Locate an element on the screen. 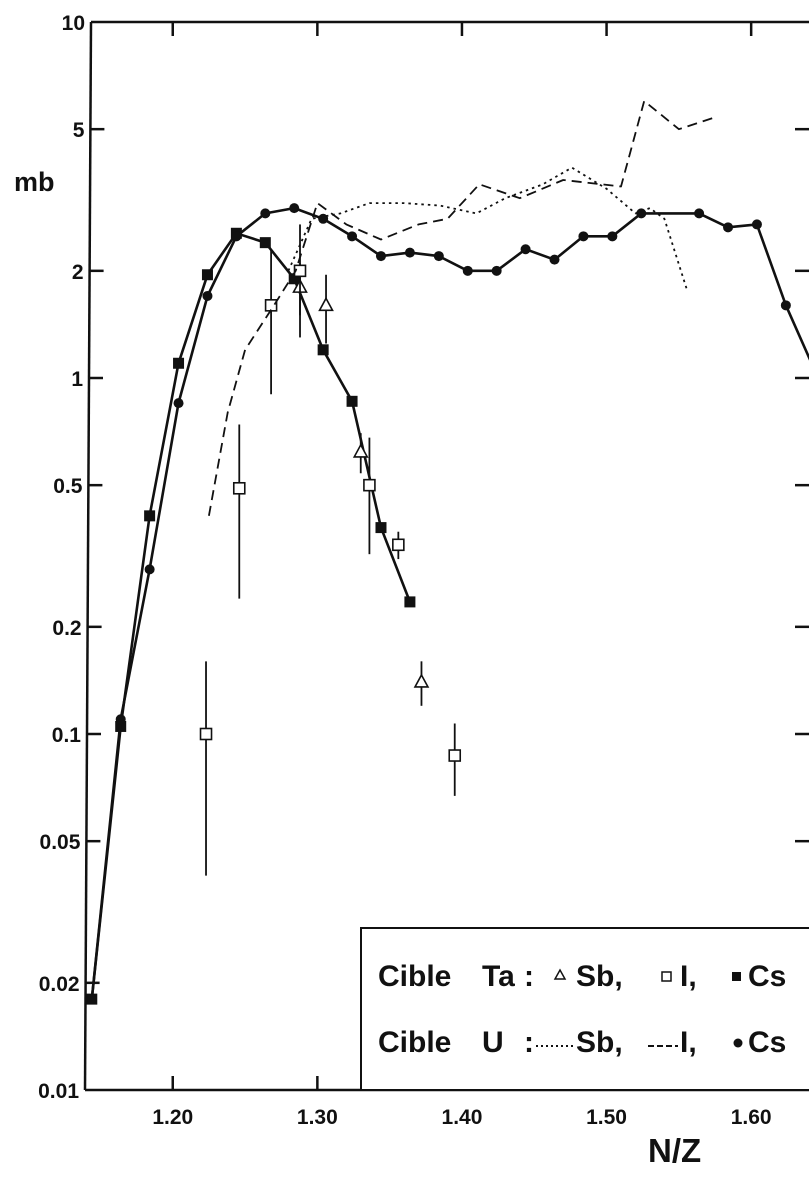 The width and height of the screenshot is (809, 1177). y-tick-label-6: 0.1 is located at coordinates (67, 735).